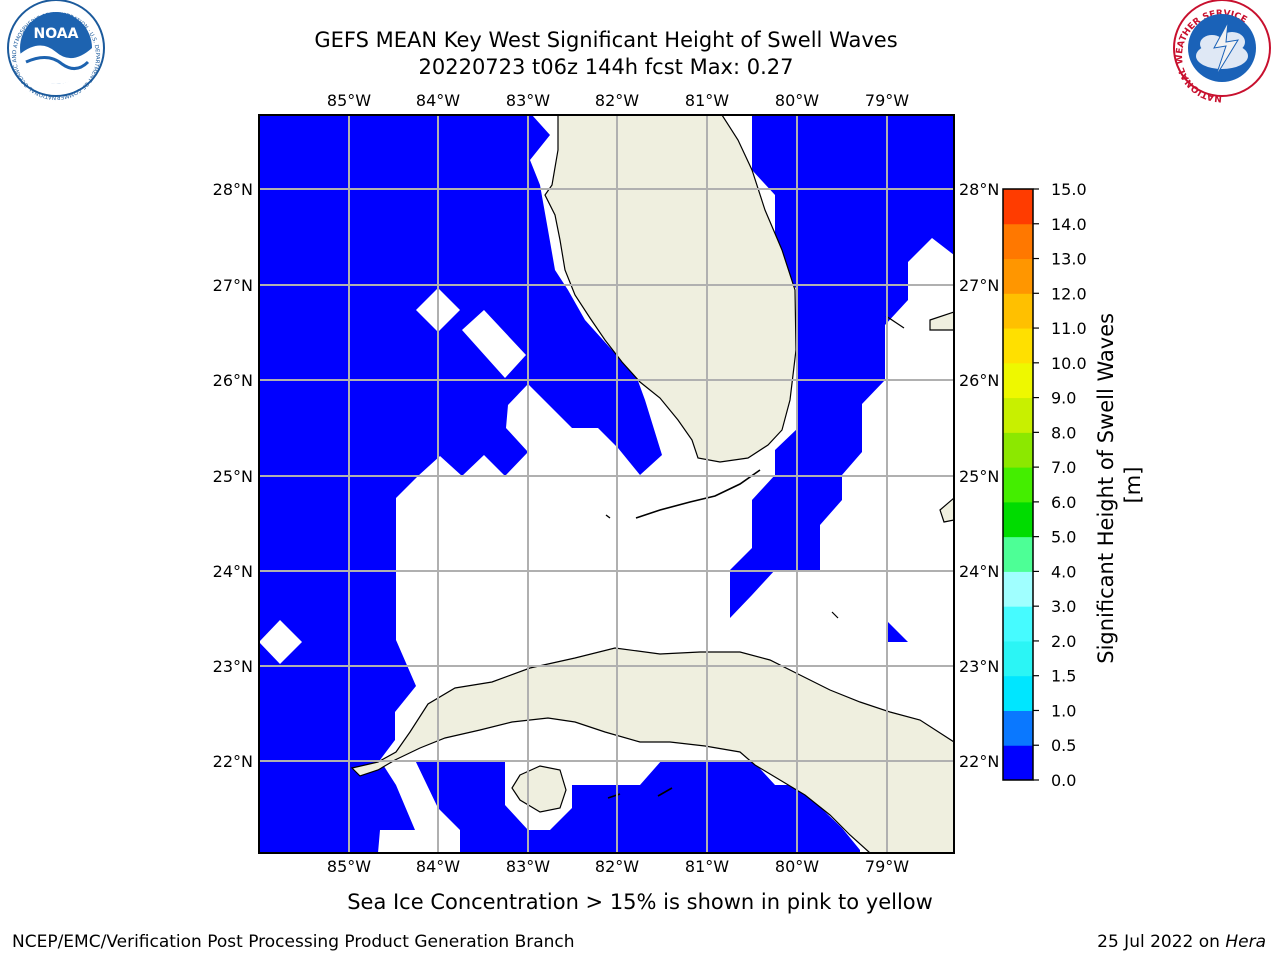 This screenshot has height=960, width=1280. I want to click on lon-label-top: 83°W, so click(528, 100).